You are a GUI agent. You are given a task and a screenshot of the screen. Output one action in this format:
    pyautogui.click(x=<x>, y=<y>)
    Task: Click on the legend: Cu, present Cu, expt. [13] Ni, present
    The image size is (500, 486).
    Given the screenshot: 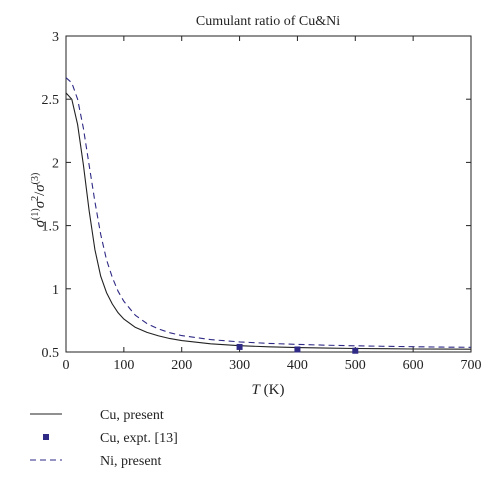 What is the action you would take?
    pyautogui.click(x=104, y=438)
    